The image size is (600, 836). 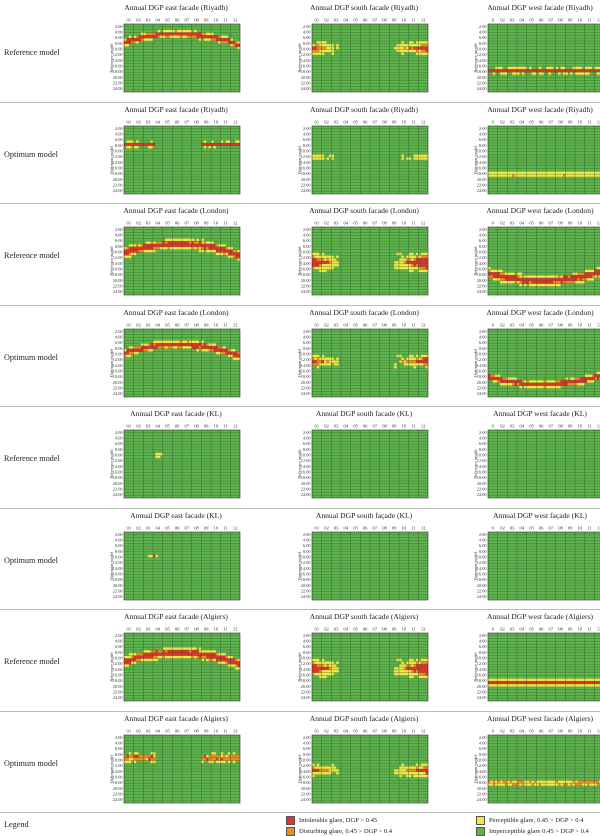 What do you see at coordinates (306, 692) in the screenshot?
I see `hour-tick-label: 22:00` at bounding box center [306, 692].